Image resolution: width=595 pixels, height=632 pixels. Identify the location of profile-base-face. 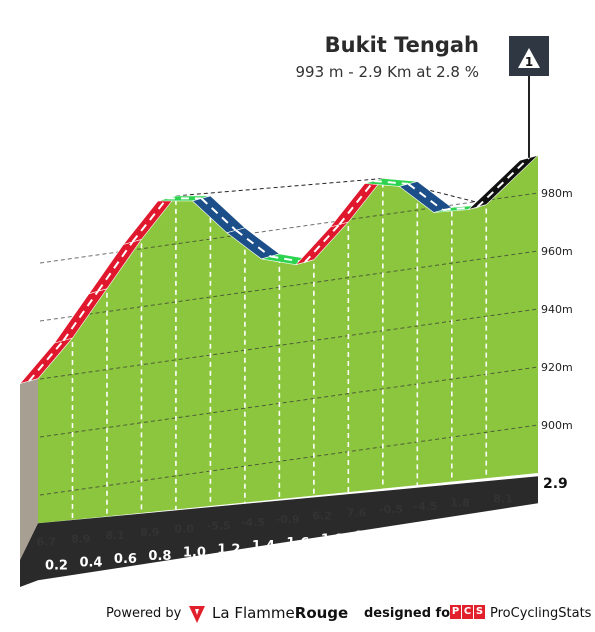
(29, 469).